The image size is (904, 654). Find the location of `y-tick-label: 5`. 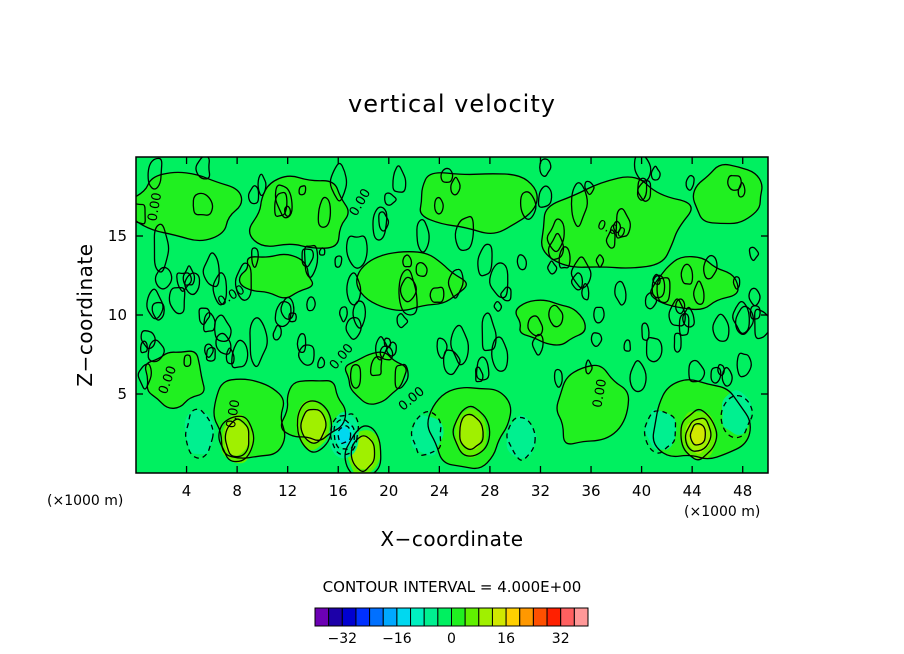

y-tick-label: 5 is located at coordinates (122, 394).